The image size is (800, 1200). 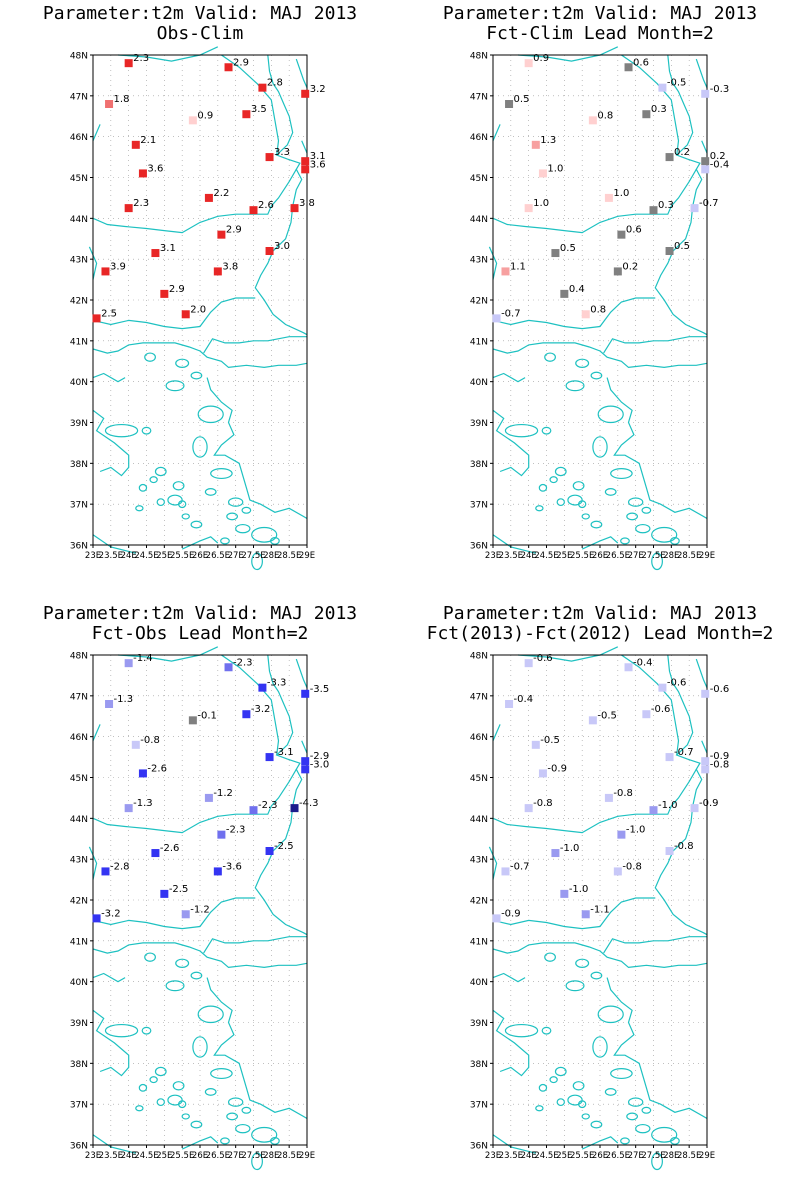 What do you see at coordinates (148, 140) in the screenshot?
I see `station-value-label: 2.1` at bounding box center [148, 140].